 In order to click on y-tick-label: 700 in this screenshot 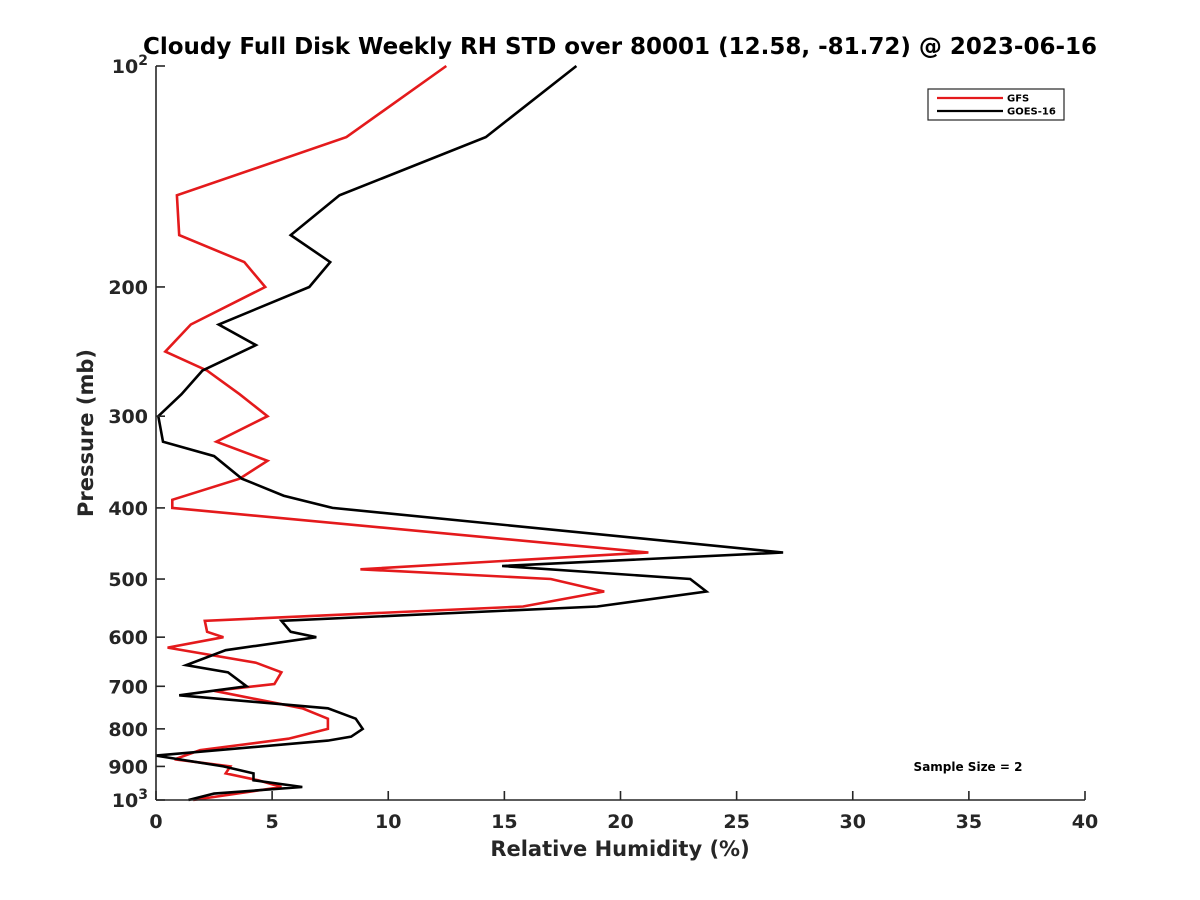, I will do `click(128, 687)`.